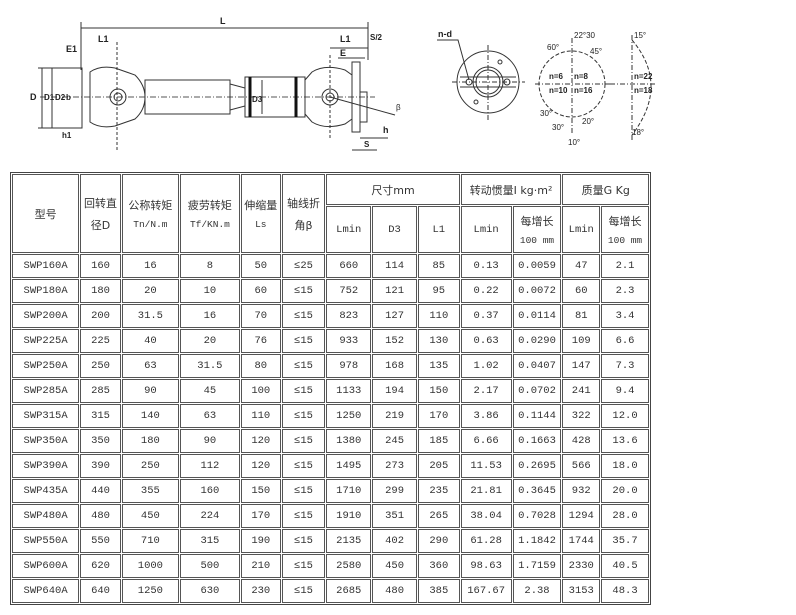 This screenshot has height=615, width=796. What do you see at coordinates (581, 366) in the screenshot?
I see `table-cell: 147` at bounding box center [581, 366].